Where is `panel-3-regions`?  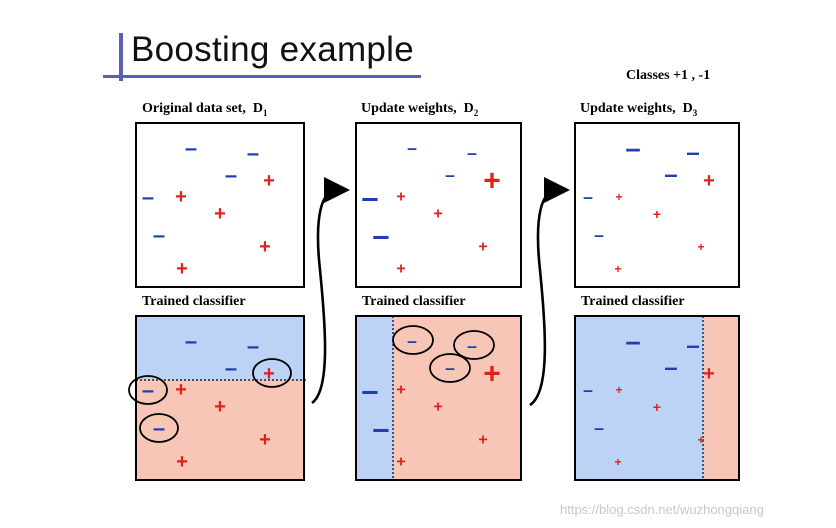
panel-3-regions is located at coordinates (657, 398).